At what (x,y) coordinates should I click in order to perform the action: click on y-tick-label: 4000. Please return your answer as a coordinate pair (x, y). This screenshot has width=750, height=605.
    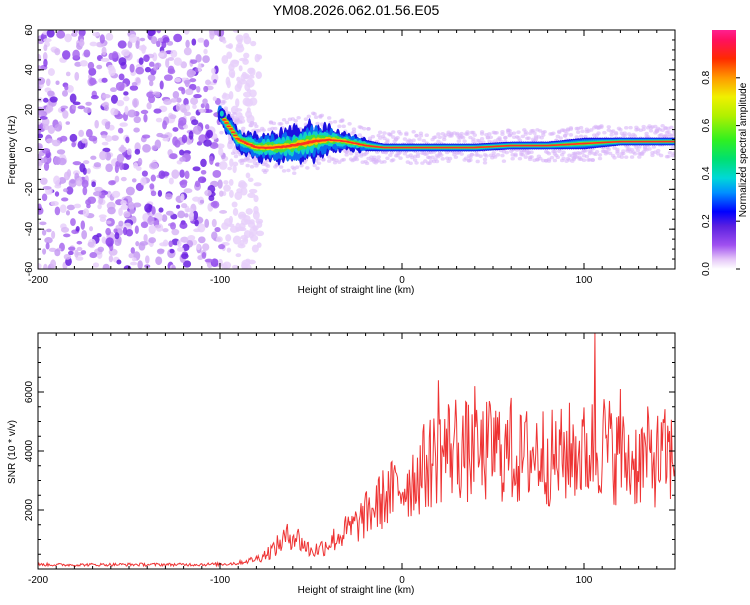
    Looking at the image, I should click on (29, 450).